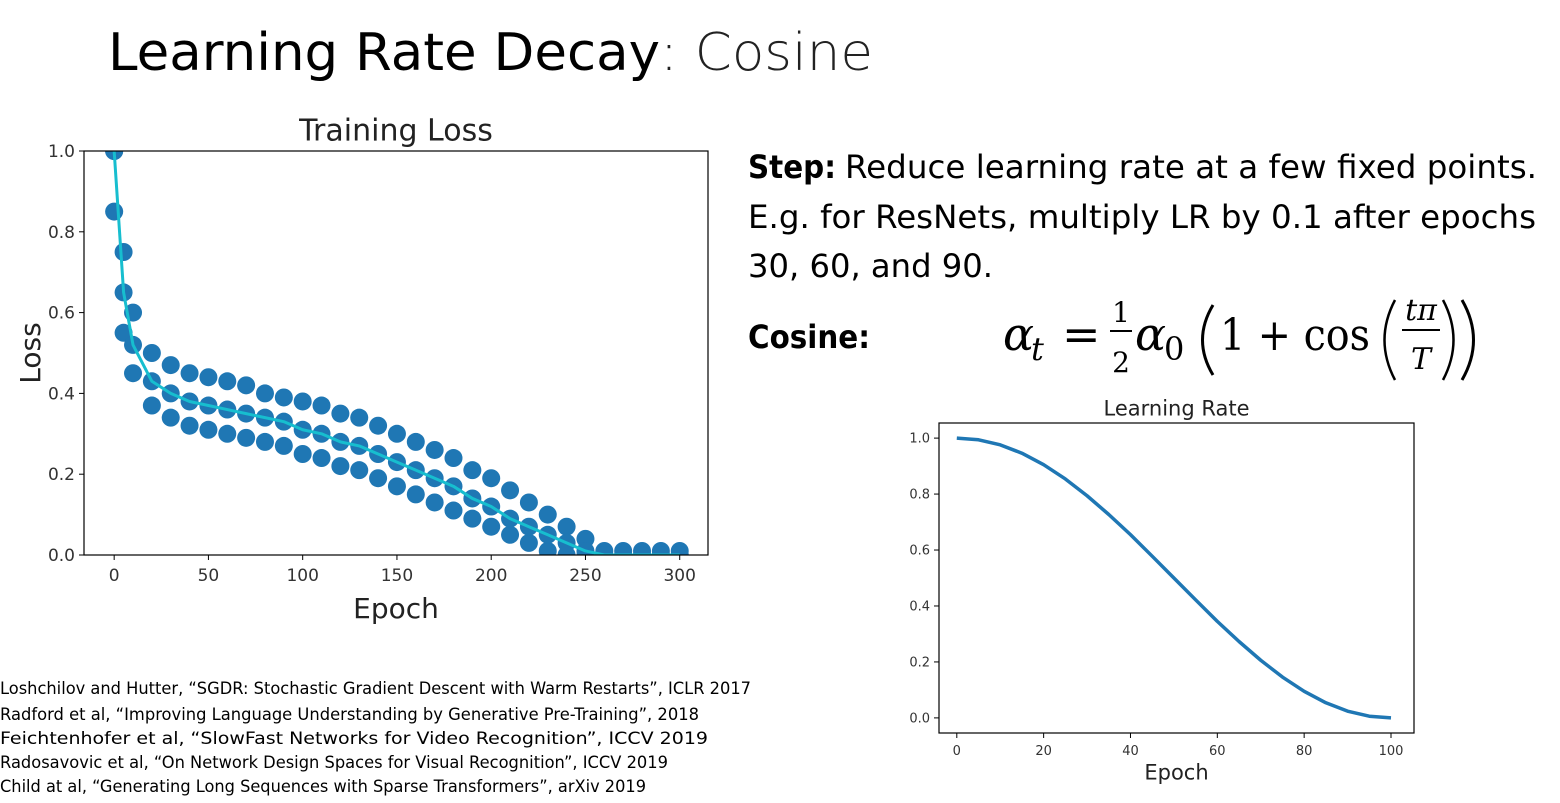  Describe the element at coordinates (1081, 334) in the screenshot. I see `formula-symbol: =` at that location.